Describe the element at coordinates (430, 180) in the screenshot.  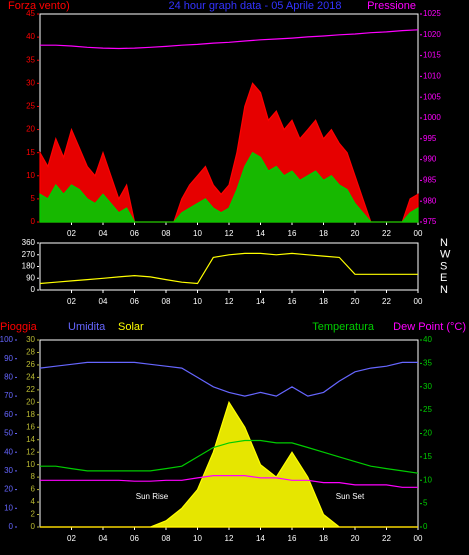
I see `y-tick-label: 985` at that location.